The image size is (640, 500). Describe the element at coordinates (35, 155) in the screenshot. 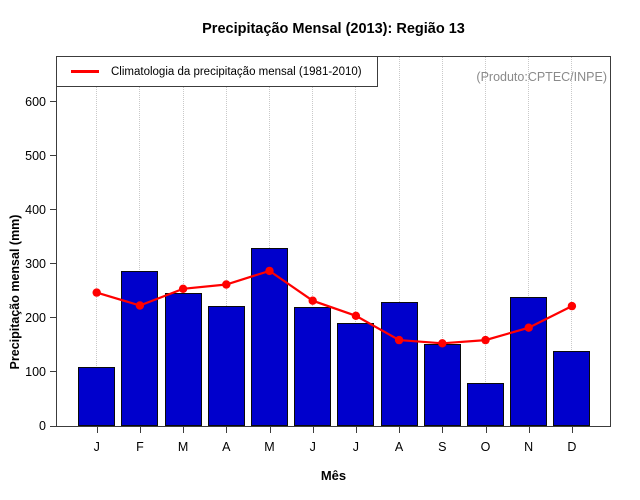

I see `y-axis-tick-label: 500` at that location.